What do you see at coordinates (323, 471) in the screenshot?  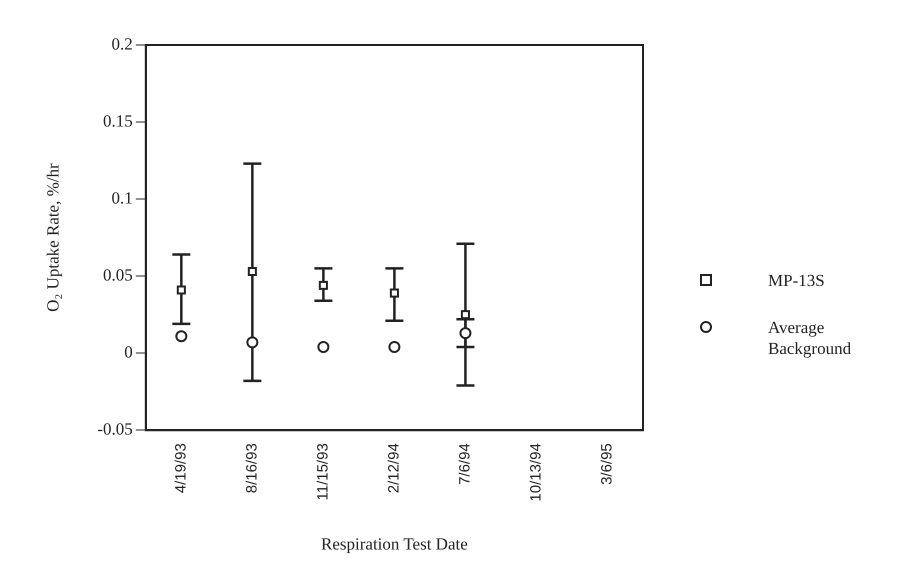 I see `x-tick-label: 11/15/93` at bounding box center [323, 471].